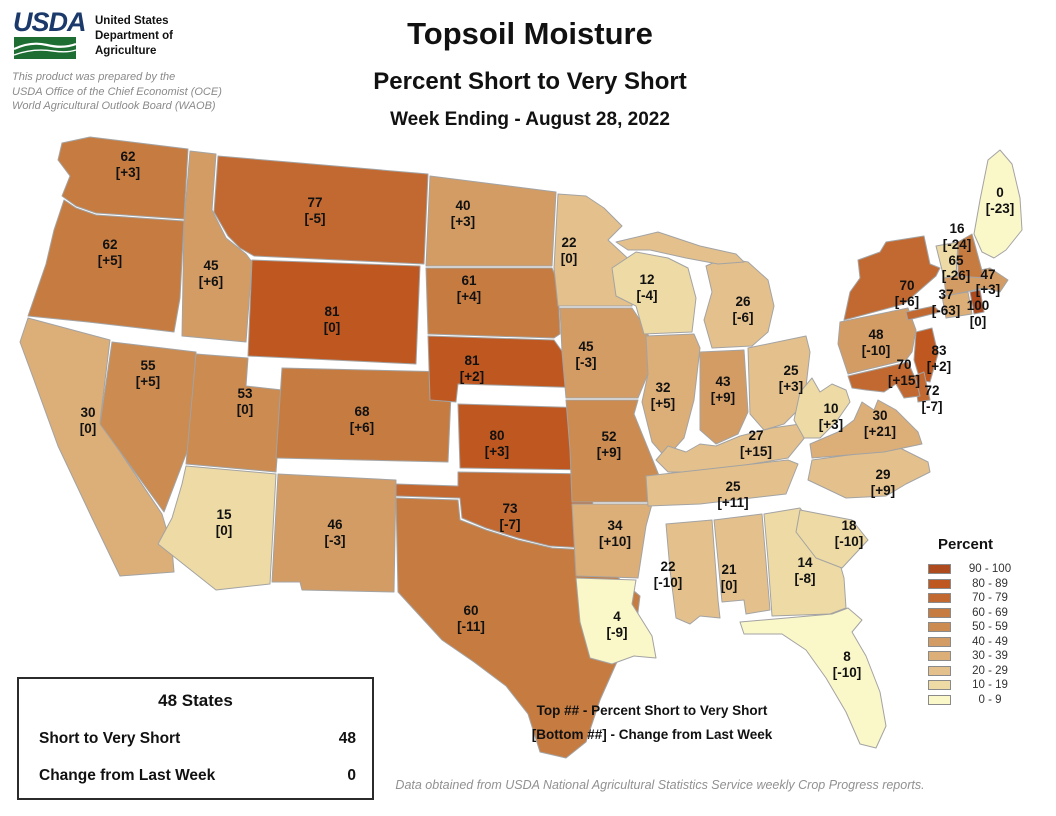  Describe the element at coordinates (849, 541) in the screenshot. I see `state-change-label-SC: [-10]` at that location.